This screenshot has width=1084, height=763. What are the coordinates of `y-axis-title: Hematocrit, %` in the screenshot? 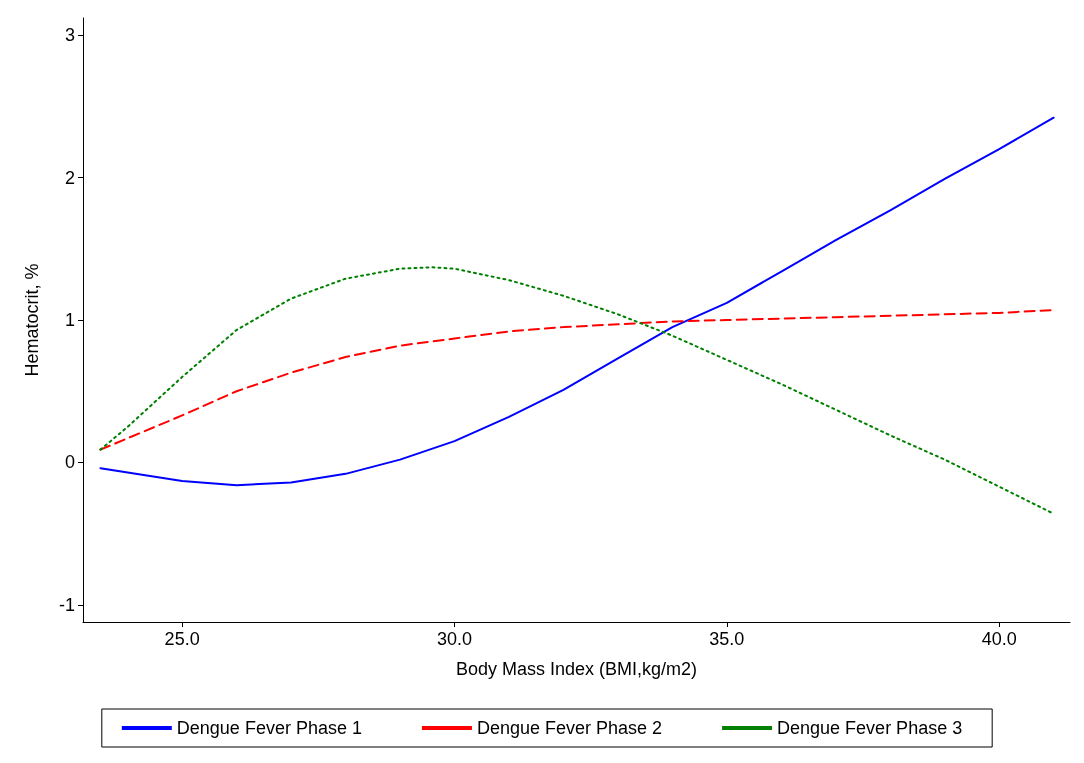 It's located at (32, 320).